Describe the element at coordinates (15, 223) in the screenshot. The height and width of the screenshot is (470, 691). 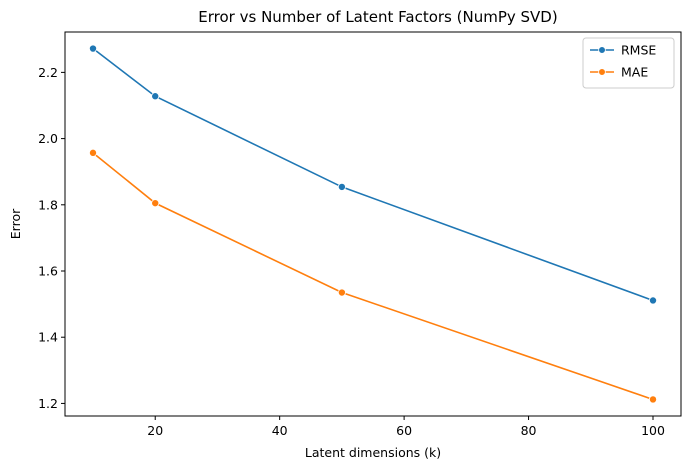
I see `y-axis-label: Error` at that location.